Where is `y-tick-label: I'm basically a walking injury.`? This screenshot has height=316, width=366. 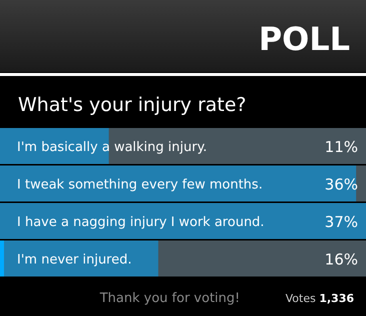
y-tick-label: I'm basically a walking injury. is located at coordinates (112, 147).